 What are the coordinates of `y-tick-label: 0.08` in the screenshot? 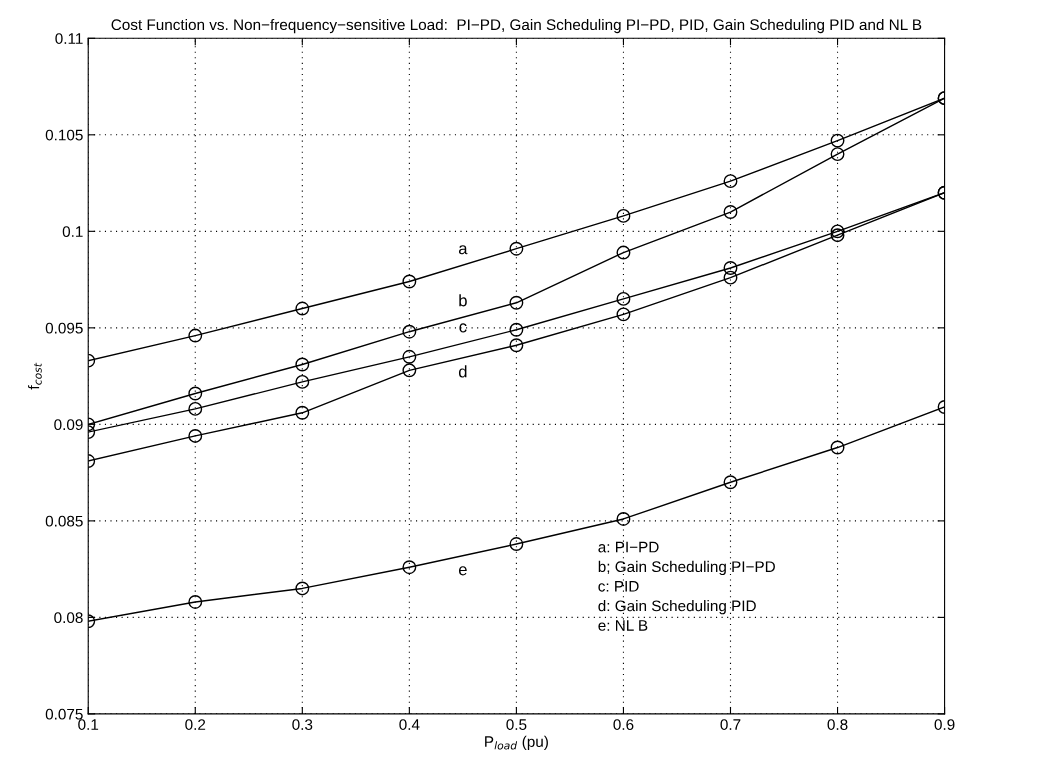 It's located at (68, 618).